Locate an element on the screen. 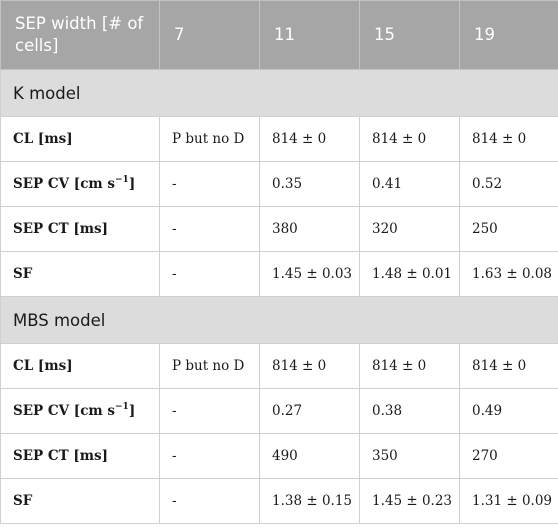 This screenshot has width=558, height=530. section-title: MBS model is located at coordinates (279, 320).